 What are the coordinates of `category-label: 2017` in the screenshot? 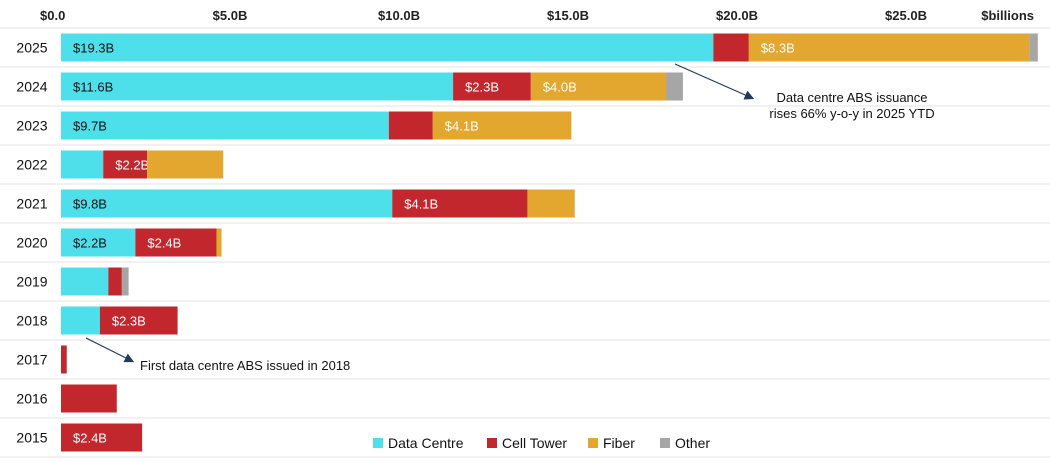 It's located at (31, 360).